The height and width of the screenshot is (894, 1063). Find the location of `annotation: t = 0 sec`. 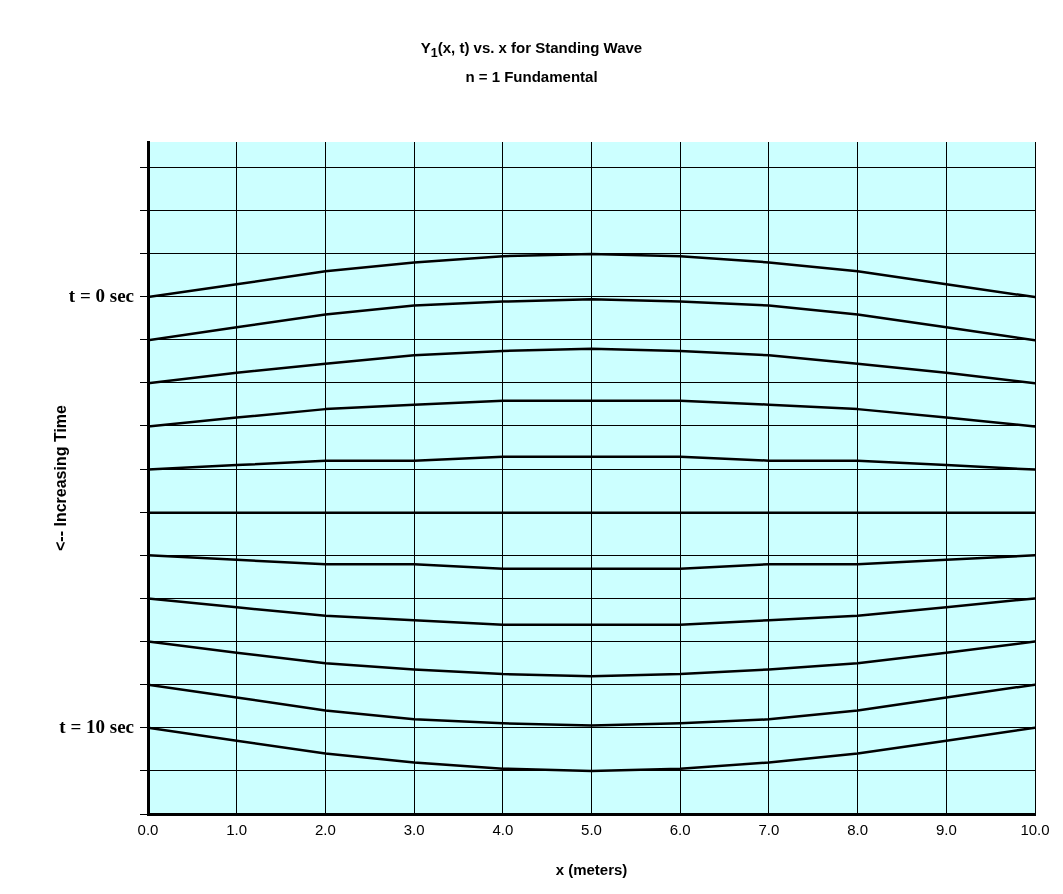

annotation: t = 0 sec is located at coordinates (101, 296).